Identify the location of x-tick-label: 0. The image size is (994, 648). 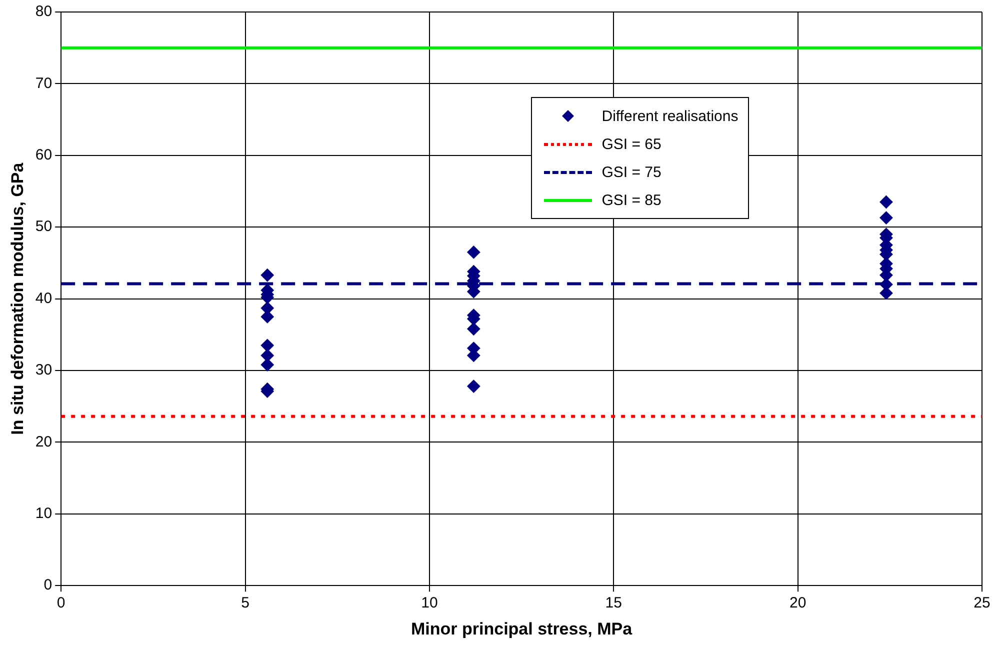
(61, 603).